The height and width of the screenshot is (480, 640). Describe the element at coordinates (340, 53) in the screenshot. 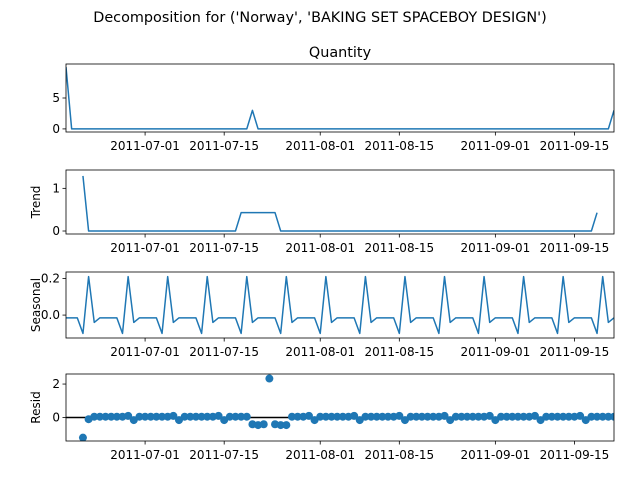

I see `panel-title: Quantity` at that location.